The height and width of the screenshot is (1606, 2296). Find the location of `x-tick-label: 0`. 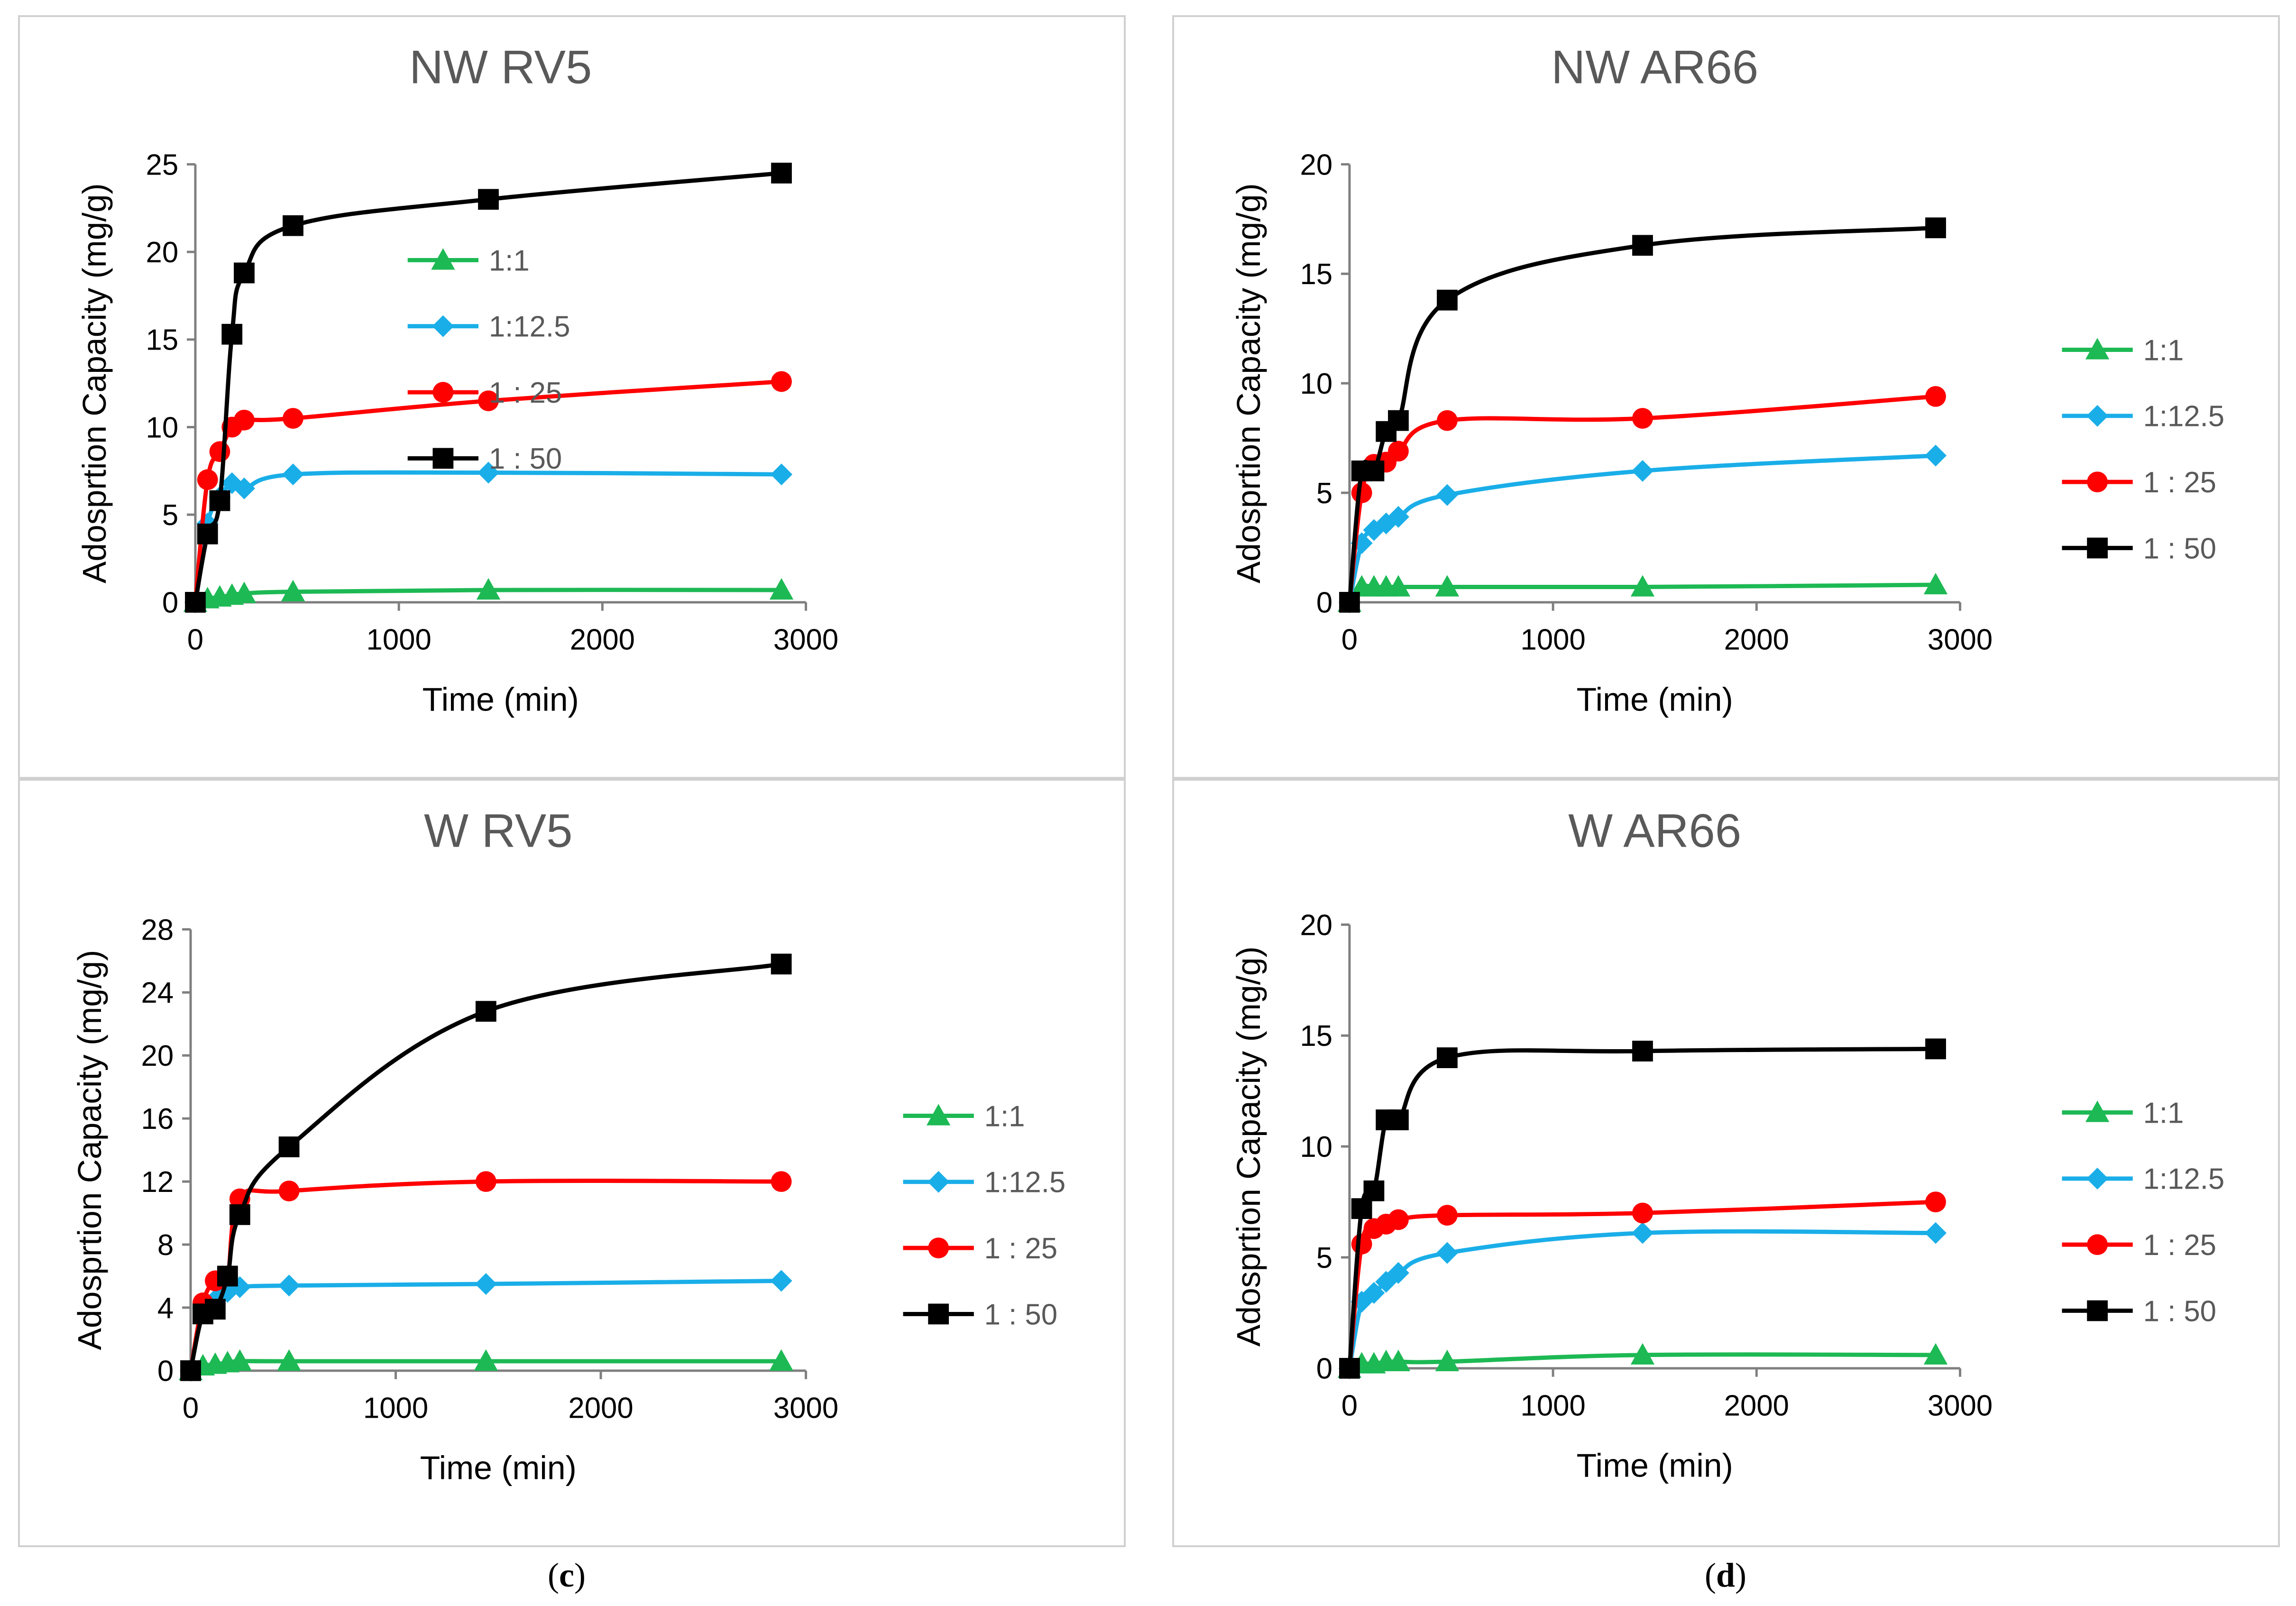

x-tick-label: 0 is located at coordinates (195, 639).